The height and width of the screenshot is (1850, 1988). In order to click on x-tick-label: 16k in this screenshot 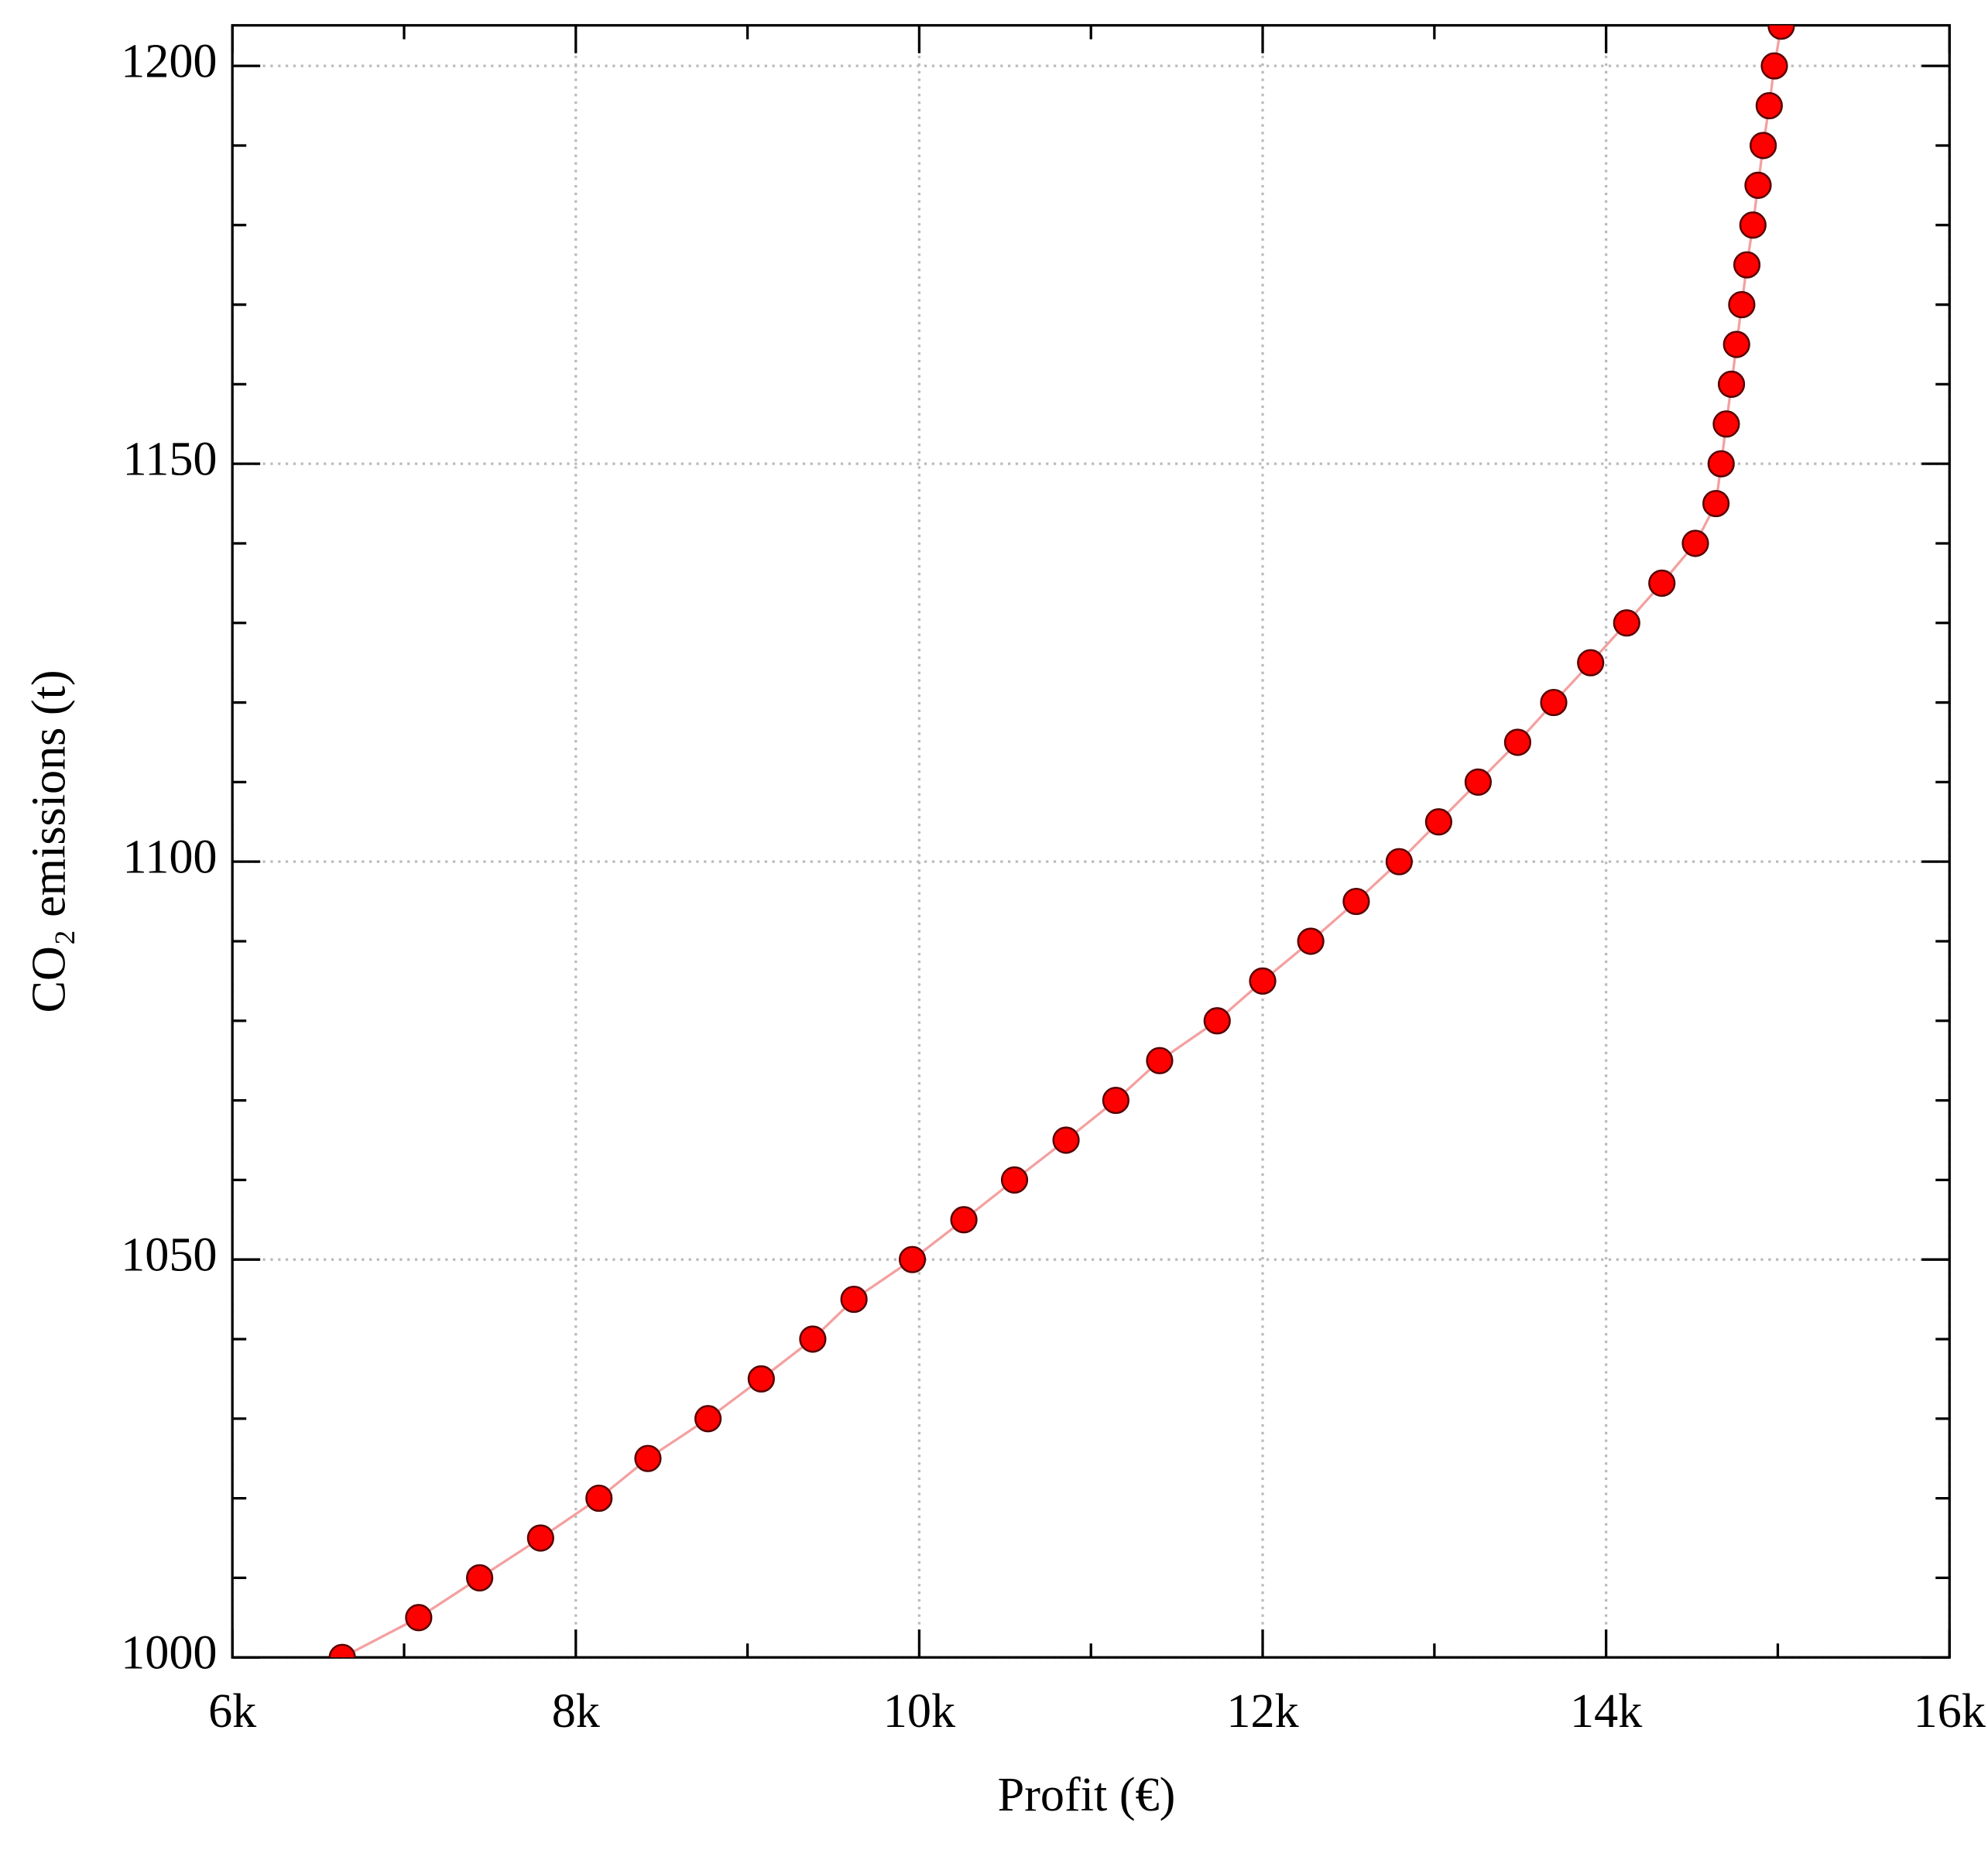, I will do `click(1950, 1711)`.